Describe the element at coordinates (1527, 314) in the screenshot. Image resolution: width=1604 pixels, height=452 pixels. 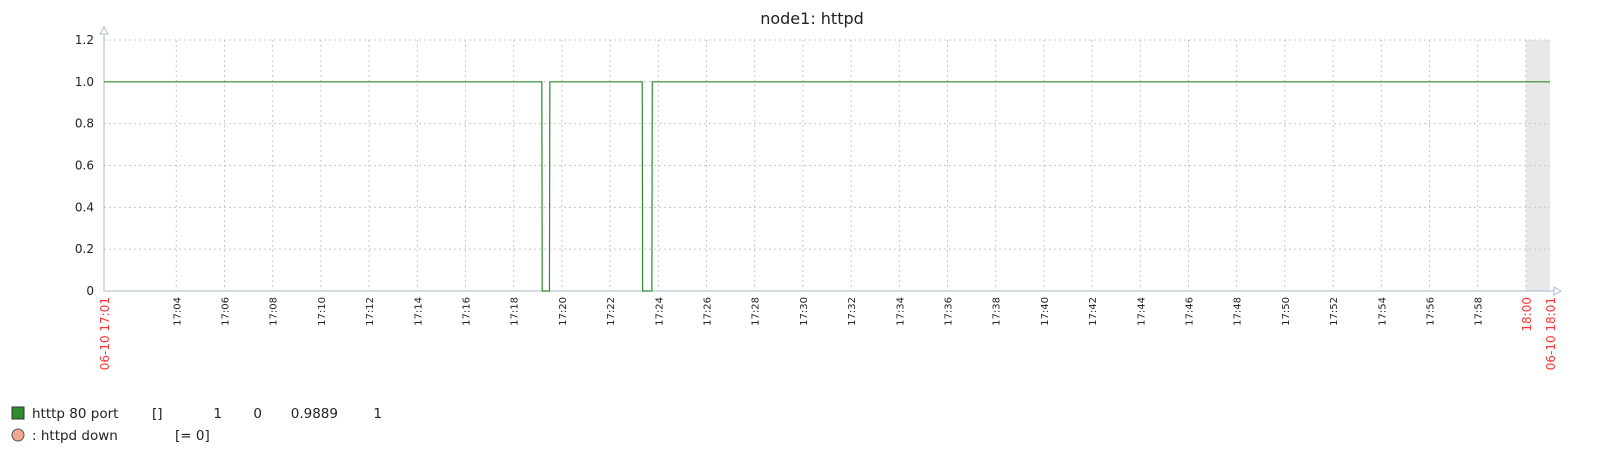
I see `x-edge-tick-label: 18:00` at that location.